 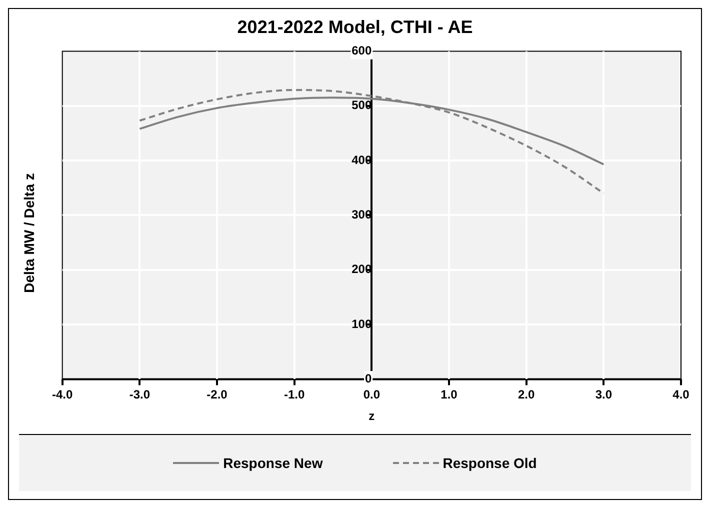 I want to click on x-tick-label: 3.0, so click(x=603, y=395).